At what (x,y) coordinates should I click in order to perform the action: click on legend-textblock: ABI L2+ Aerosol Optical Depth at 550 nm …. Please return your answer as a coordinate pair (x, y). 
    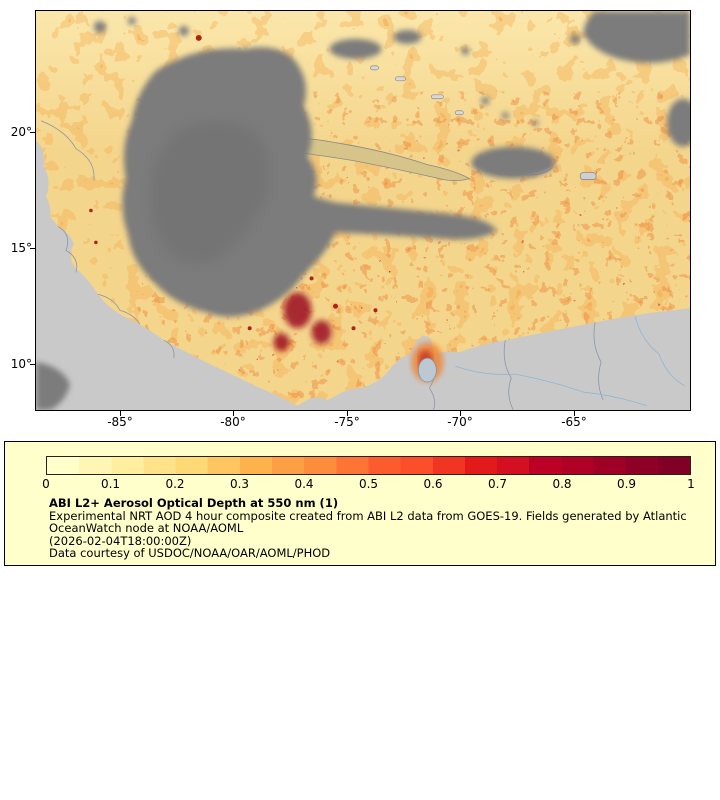
    Looking at the image, I should click on (368, 528).